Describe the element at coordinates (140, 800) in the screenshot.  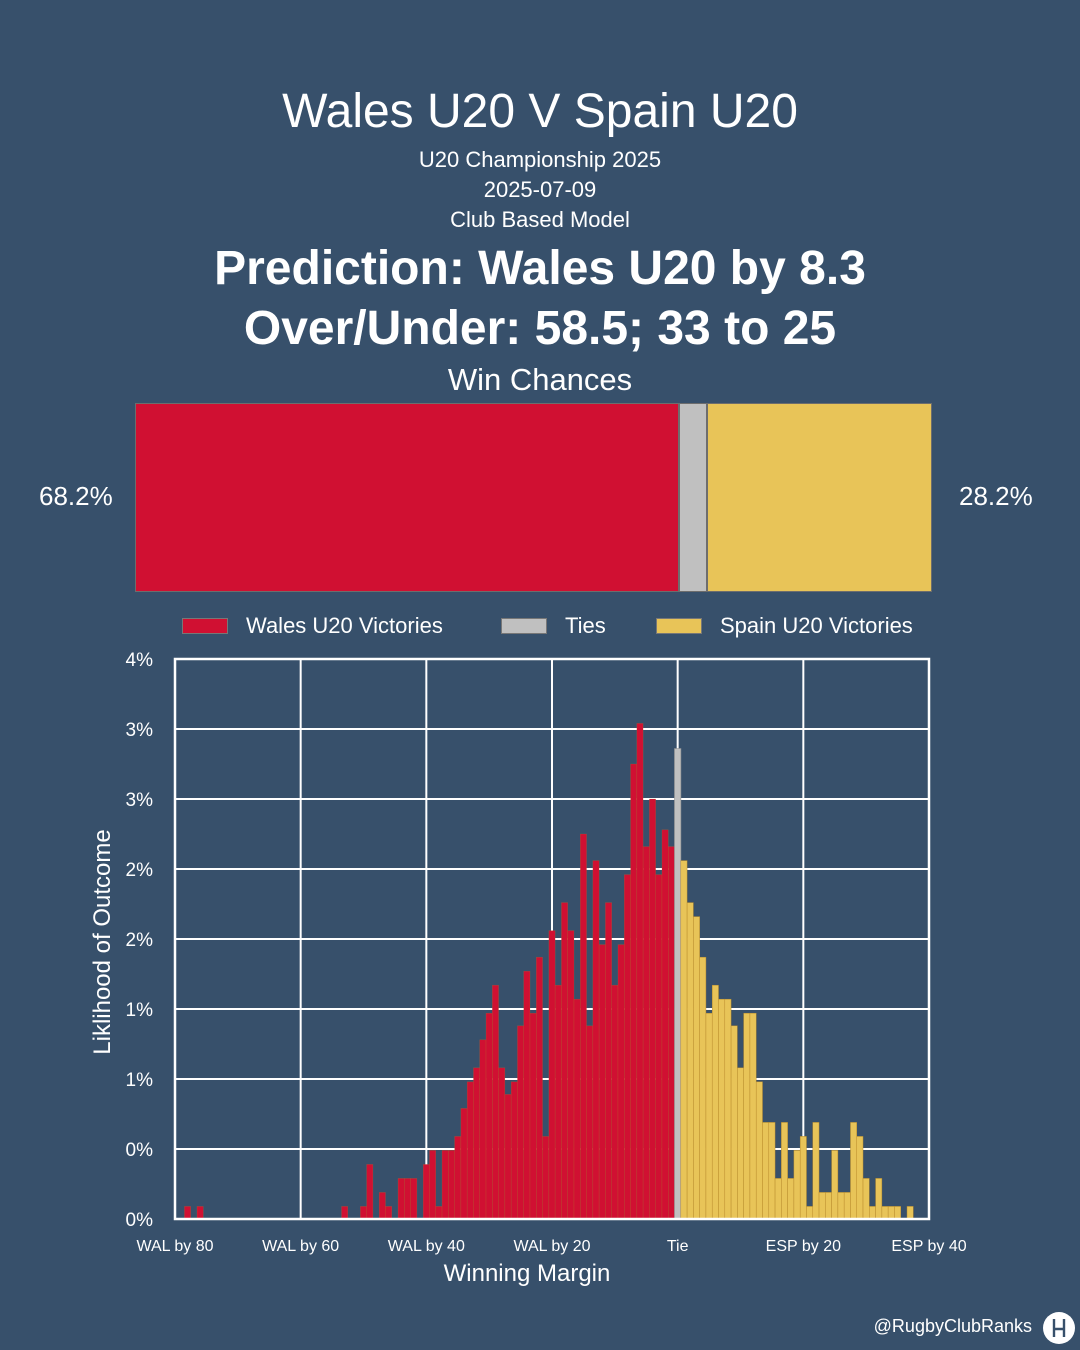
I see `y-tick-label: 3%` at that location.